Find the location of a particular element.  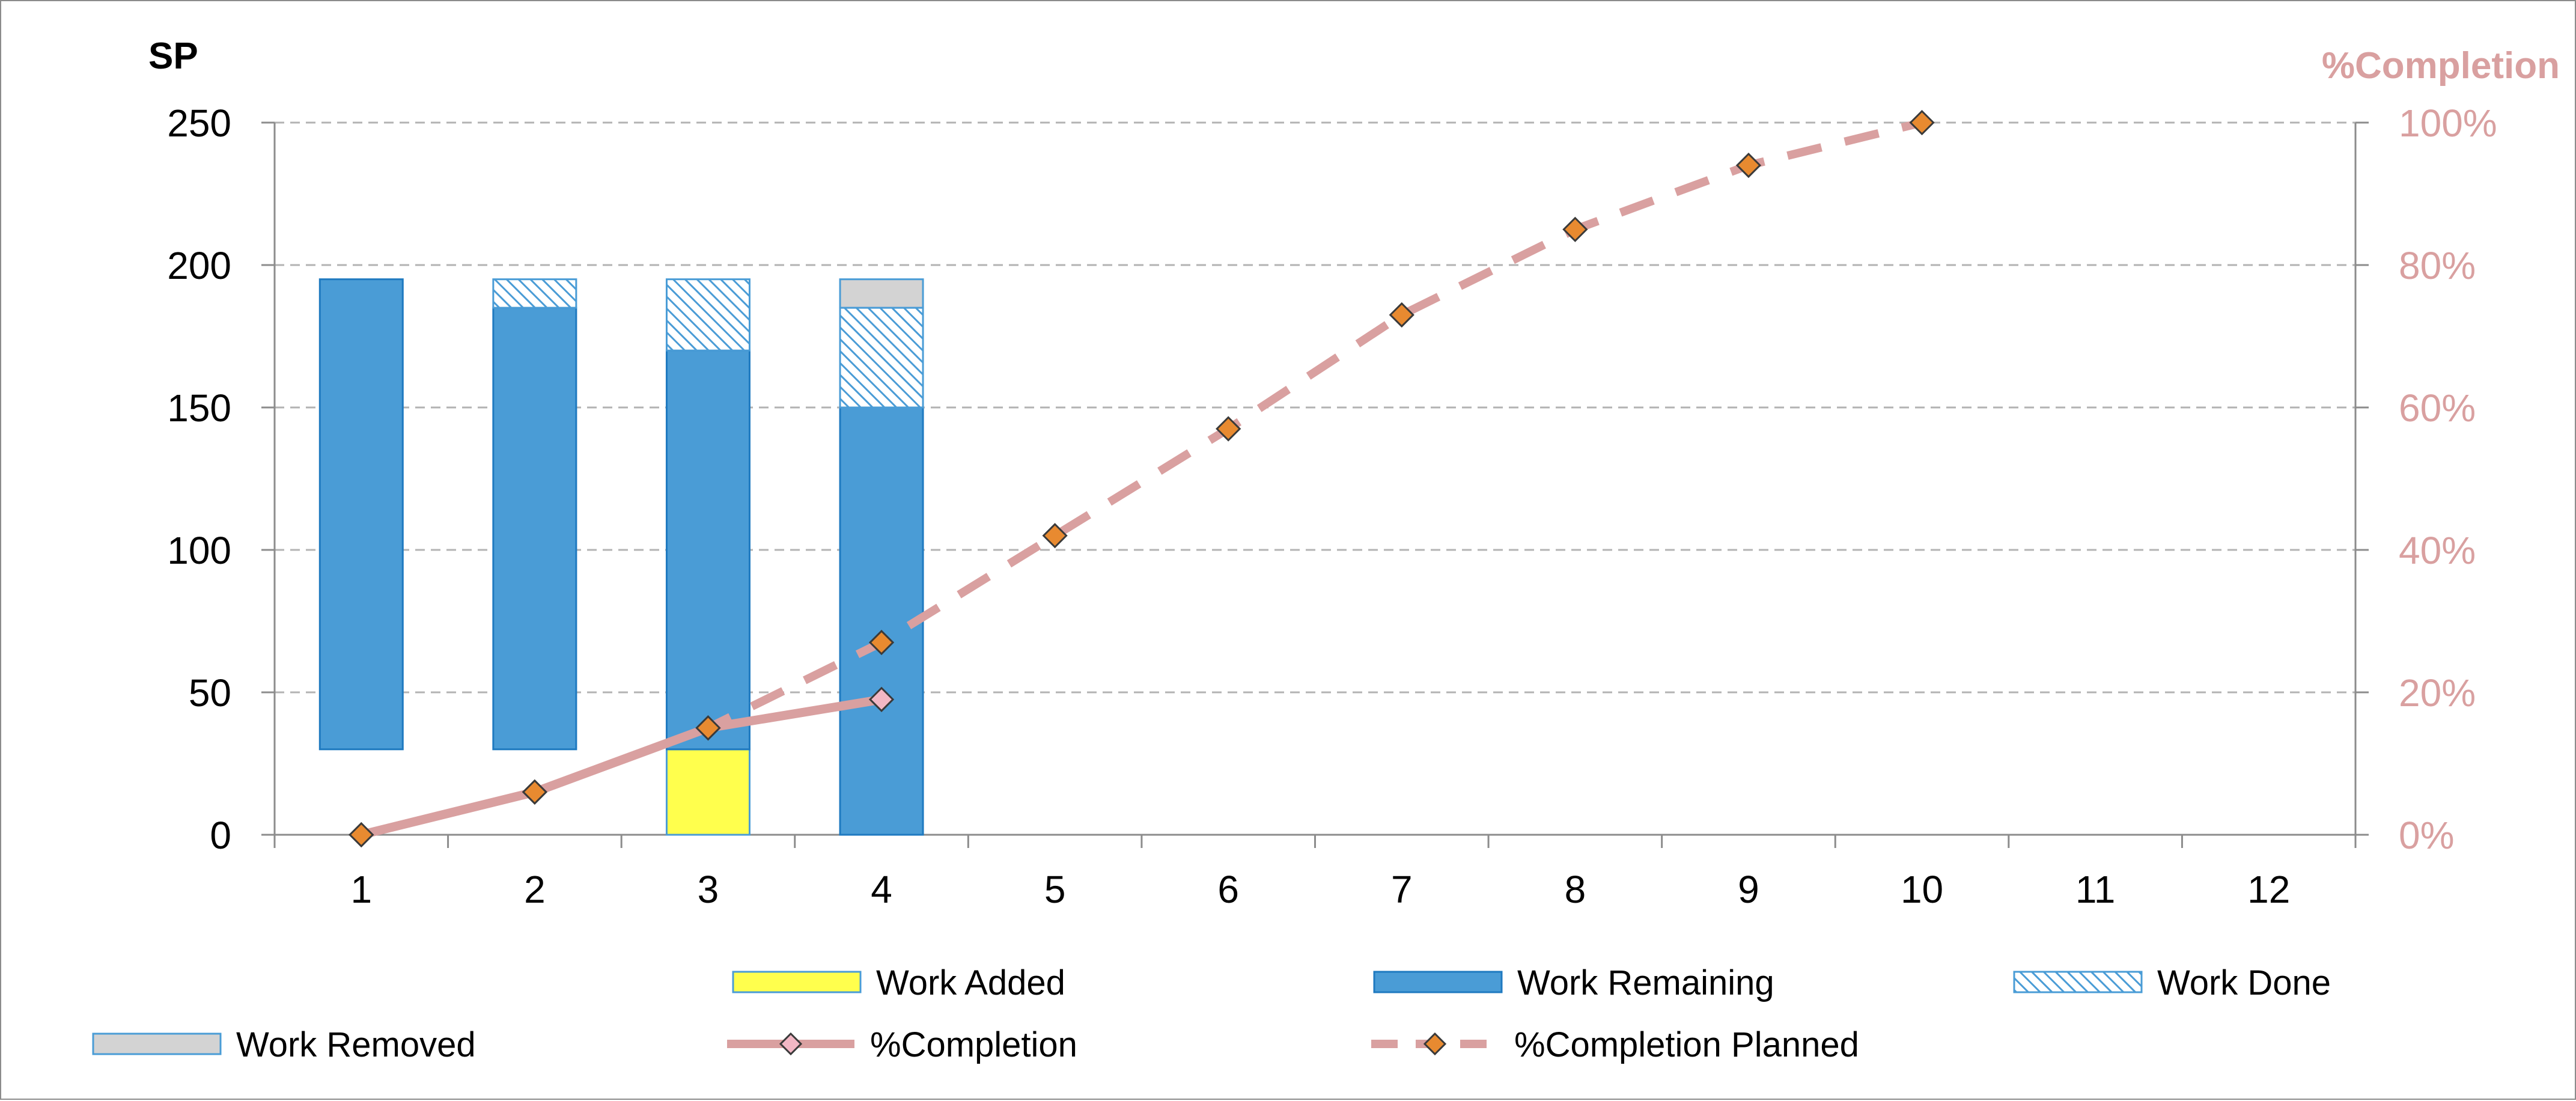

legend-label: Work Added is located at coordinates (970, 982).